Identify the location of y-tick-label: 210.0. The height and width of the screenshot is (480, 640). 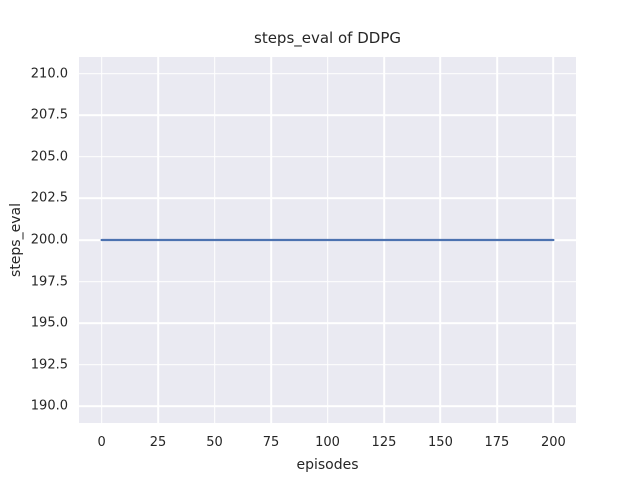
(49, 74).